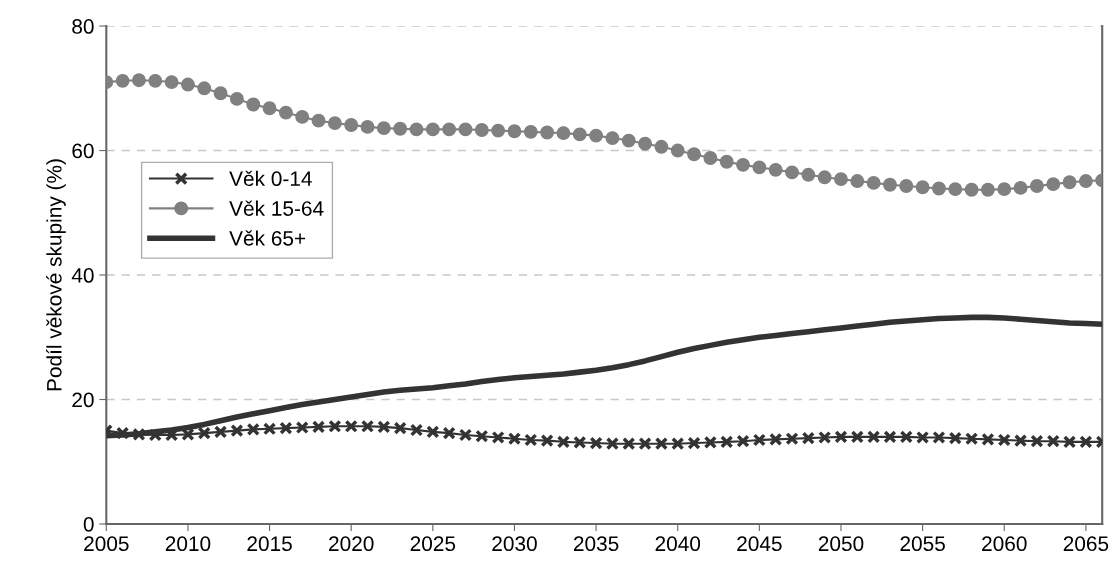 This screenshot has height=579, width=1119. What do you see at coordinates (596, 544) in the screenshot?
I see `x-tick-label: 2035` at bounding box center [596, 544].